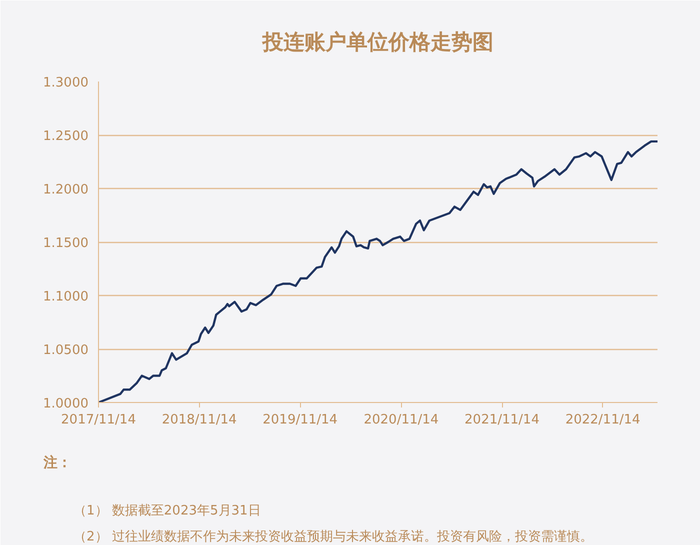  Describe the element at coordinates (502, 420) in the screenshot. I see `x-tick-label: 2021/11/14` at that location.